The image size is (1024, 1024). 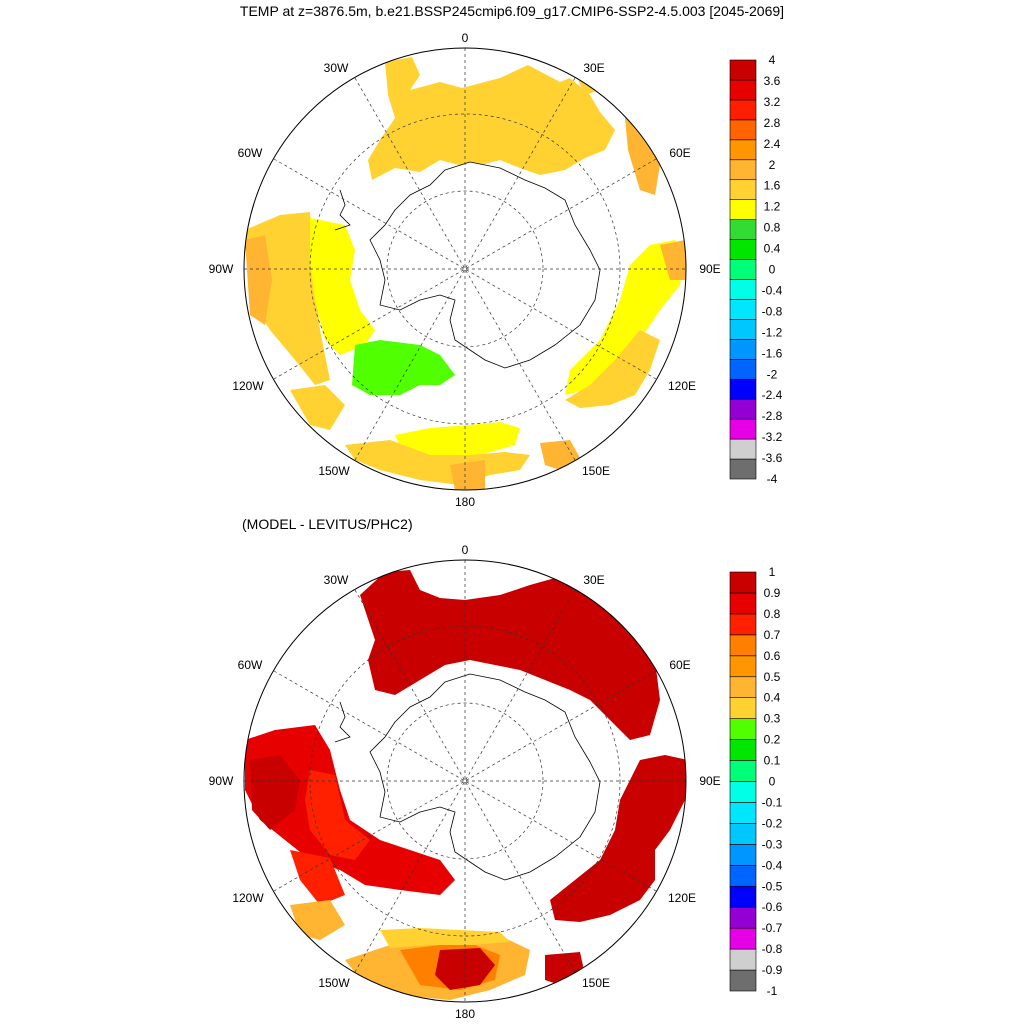 I want to click on bottom-colorbar-label: -0.1, so click(x=772, y=802).